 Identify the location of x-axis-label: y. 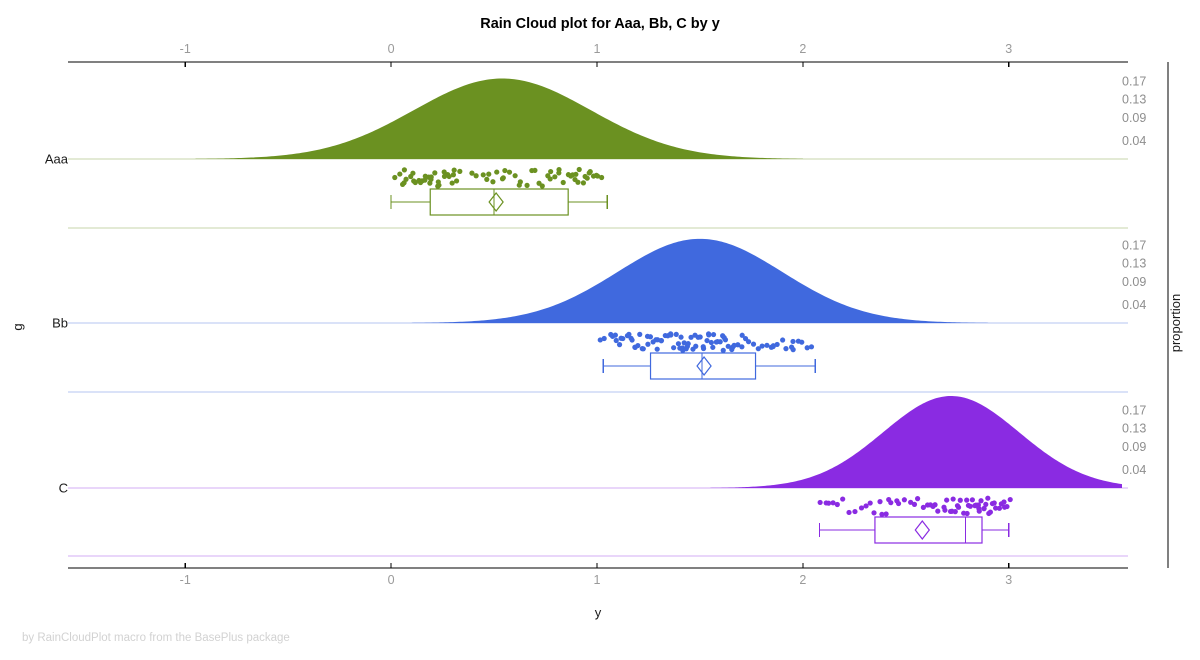
(598, 612).